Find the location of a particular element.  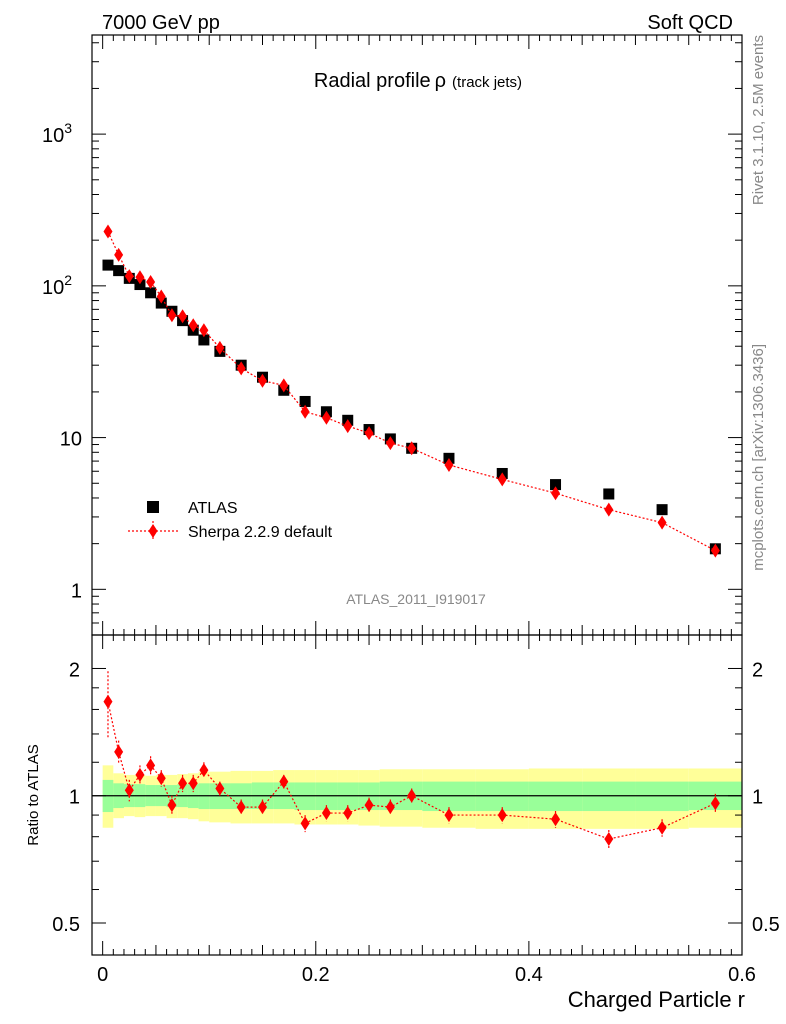

plot-subtitle: (track jets) is located at coordinates (487, 82).